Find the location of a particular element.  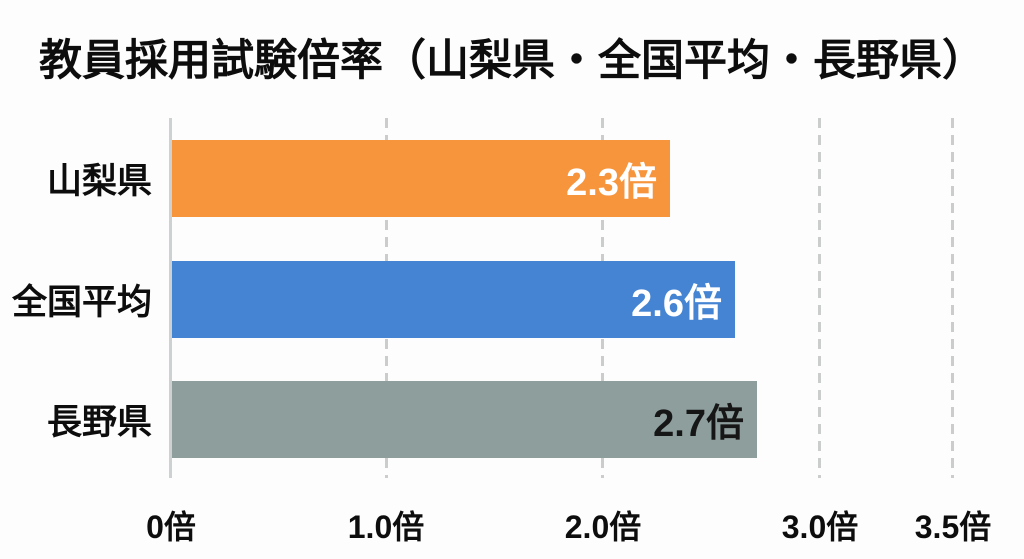

y-axis-line is located at coordinates (170, 298).